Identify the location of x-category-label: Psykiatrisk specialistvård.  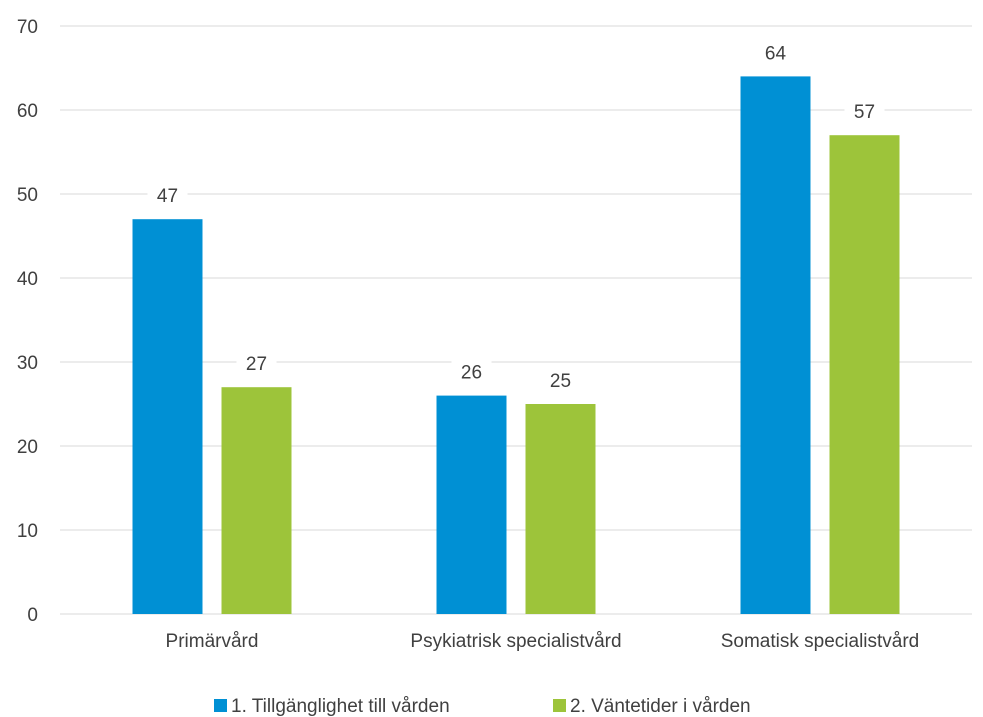
(515, 641).